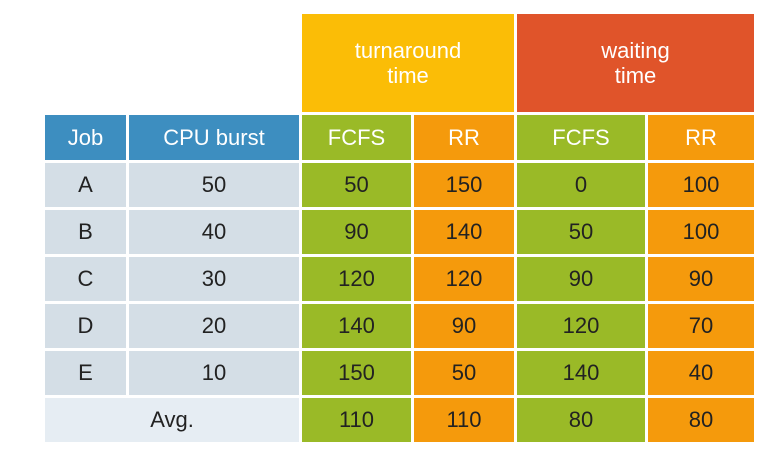  I want to click on table-row-turnaround-fcfs: 150, so click(356, 373).